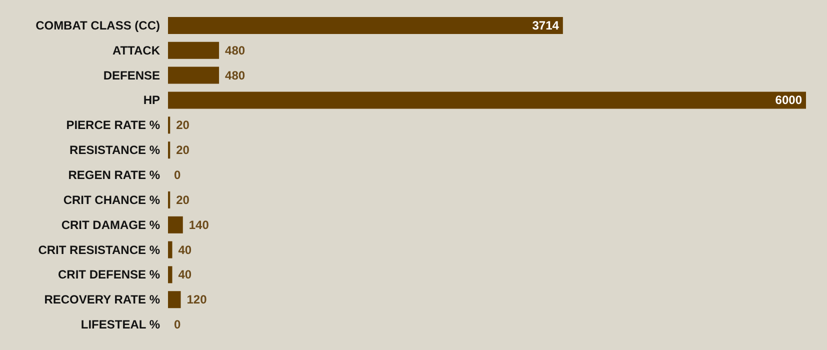 This screenshot has width=827, height=350. Describe the element at coordinates (109, 275) in the screenshot. I see `y-tick-label: CRIT DEFENSE %` at that location.